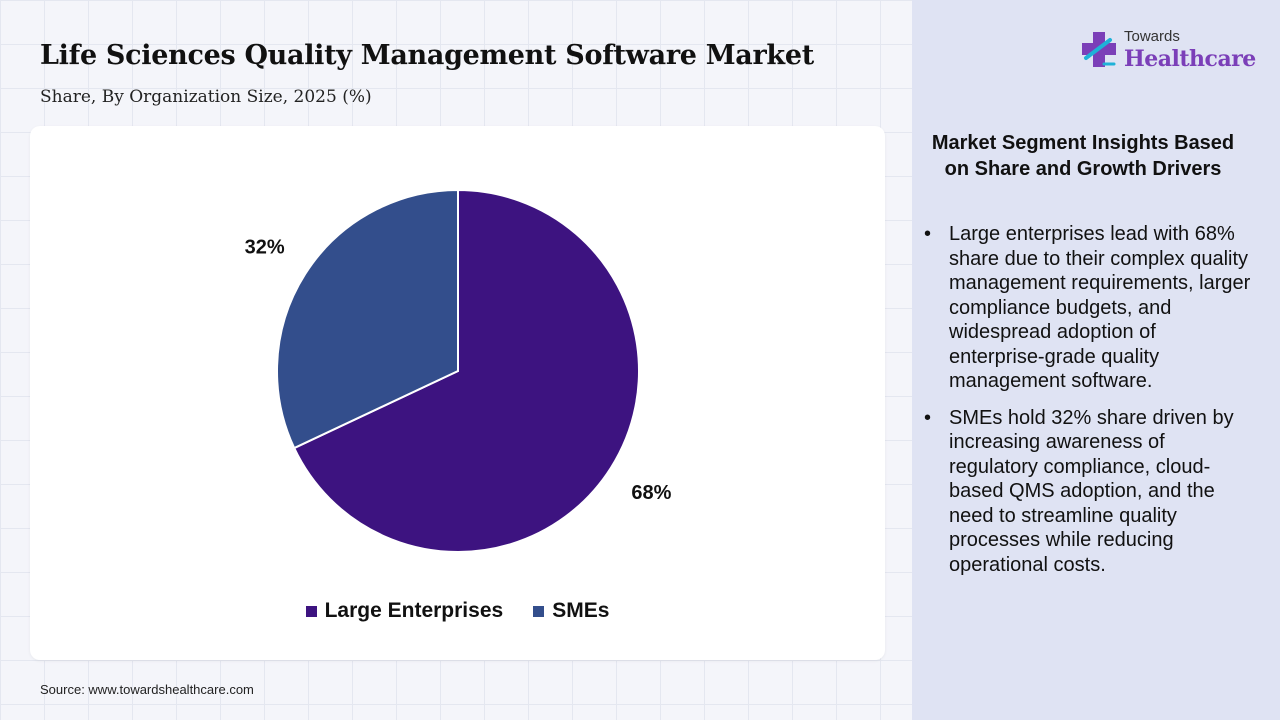 The image size is (1280, 720). I want to click on data-label-large-enterprises: 68%, so click(651, 493).